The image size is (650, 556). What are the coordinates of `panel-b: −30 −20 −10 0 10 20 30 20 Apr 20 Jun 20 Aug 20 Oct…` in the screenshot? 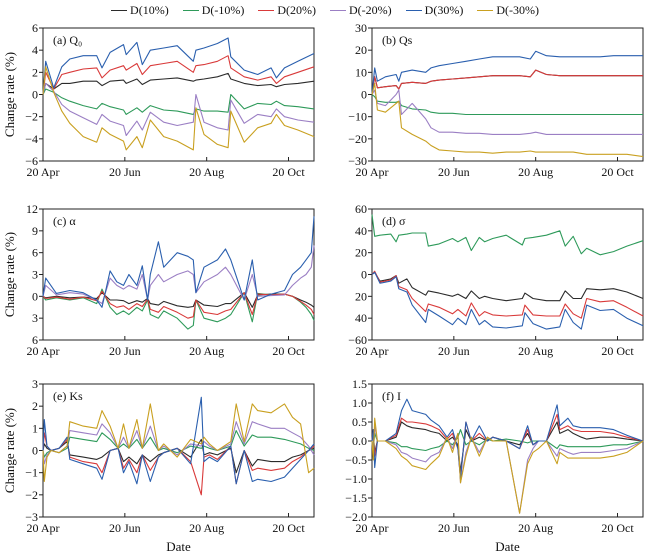 It's located at (496, 100).